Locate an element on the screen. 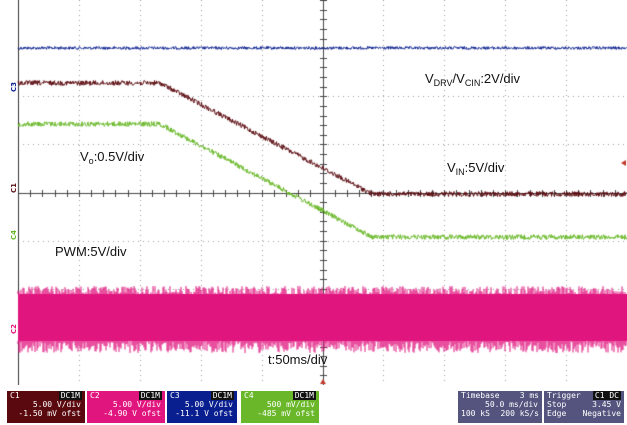  annotation-time: t:50ms/div is located at coordinates (298, 359).